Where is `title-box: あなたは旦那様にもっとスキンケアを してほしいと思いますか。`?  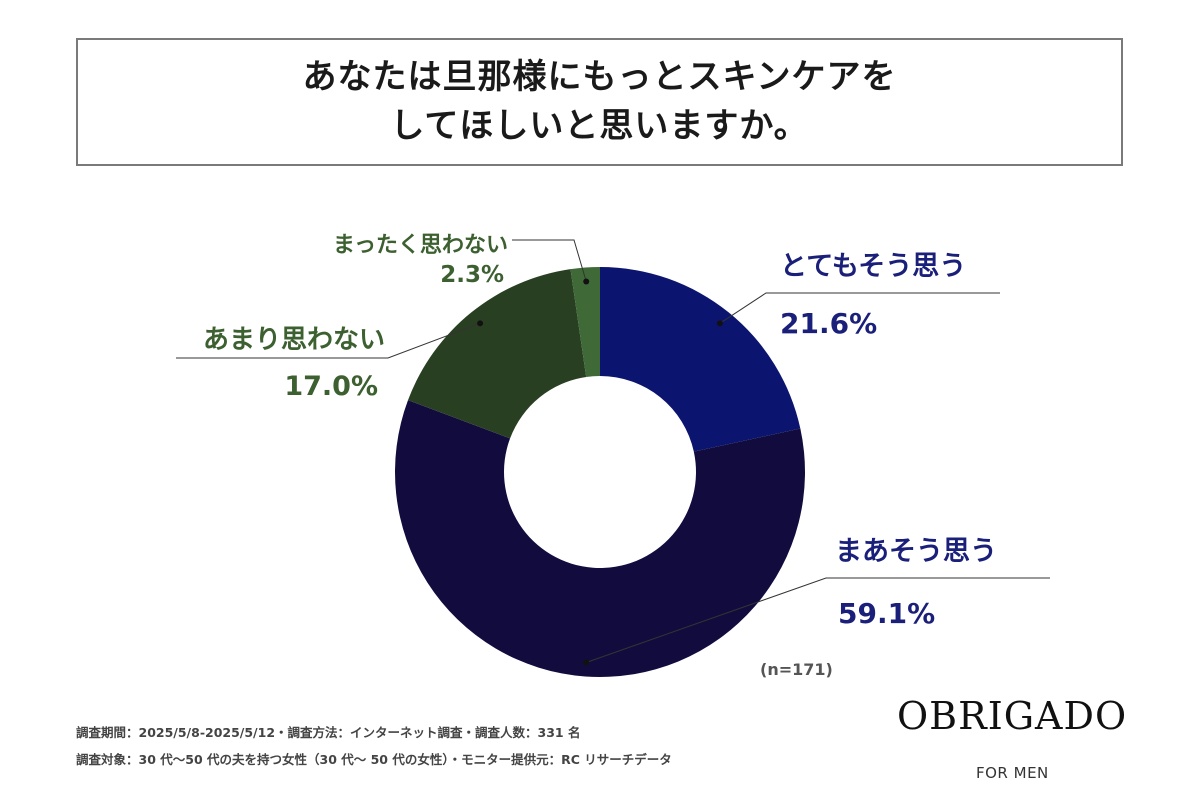
title-box: あなたは旦那様にもっとスキンケアを してほしいと思いますか。 is located at coordinates (599, 102).